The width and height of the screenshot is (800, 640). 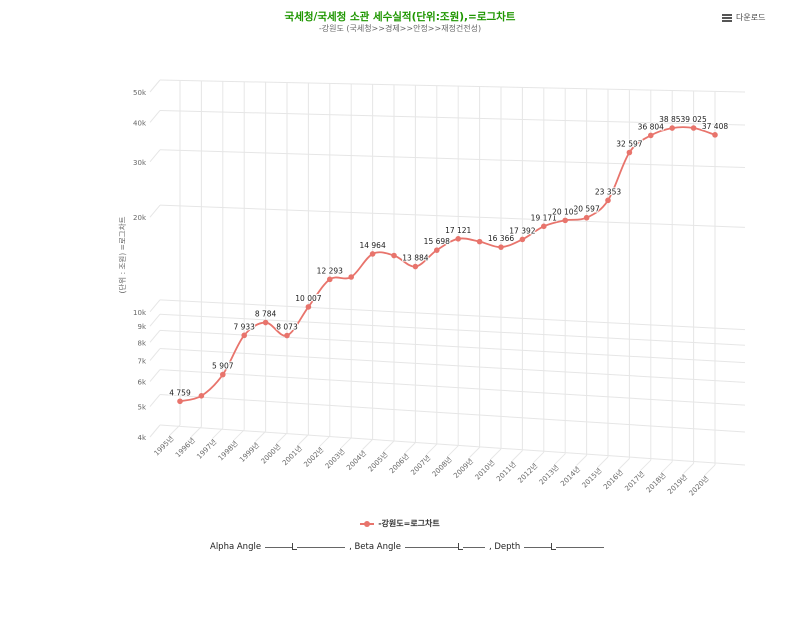 What do you see at coordinates (141, 327) in the screenshot?
I see `y-tick-label: 9k` at bounding box center [141, 327].